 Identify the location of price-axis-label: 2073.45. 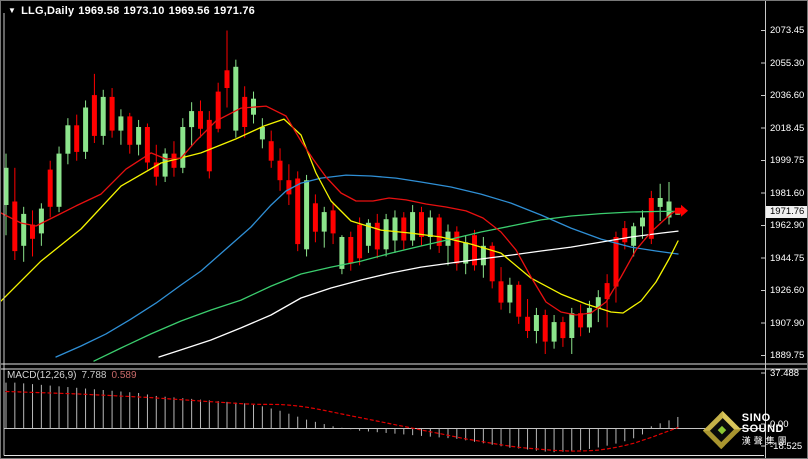
(787, 30).